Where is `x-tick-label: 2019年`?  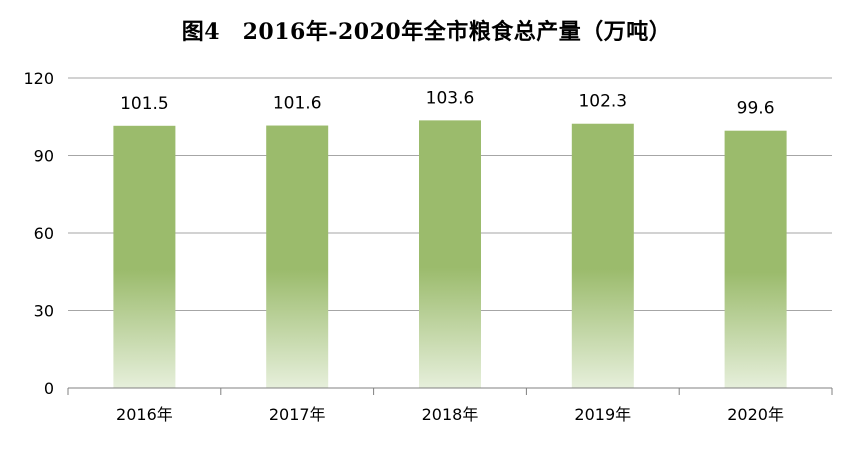 x-tick-label: 2019年 is located at coordinates (602, 414).